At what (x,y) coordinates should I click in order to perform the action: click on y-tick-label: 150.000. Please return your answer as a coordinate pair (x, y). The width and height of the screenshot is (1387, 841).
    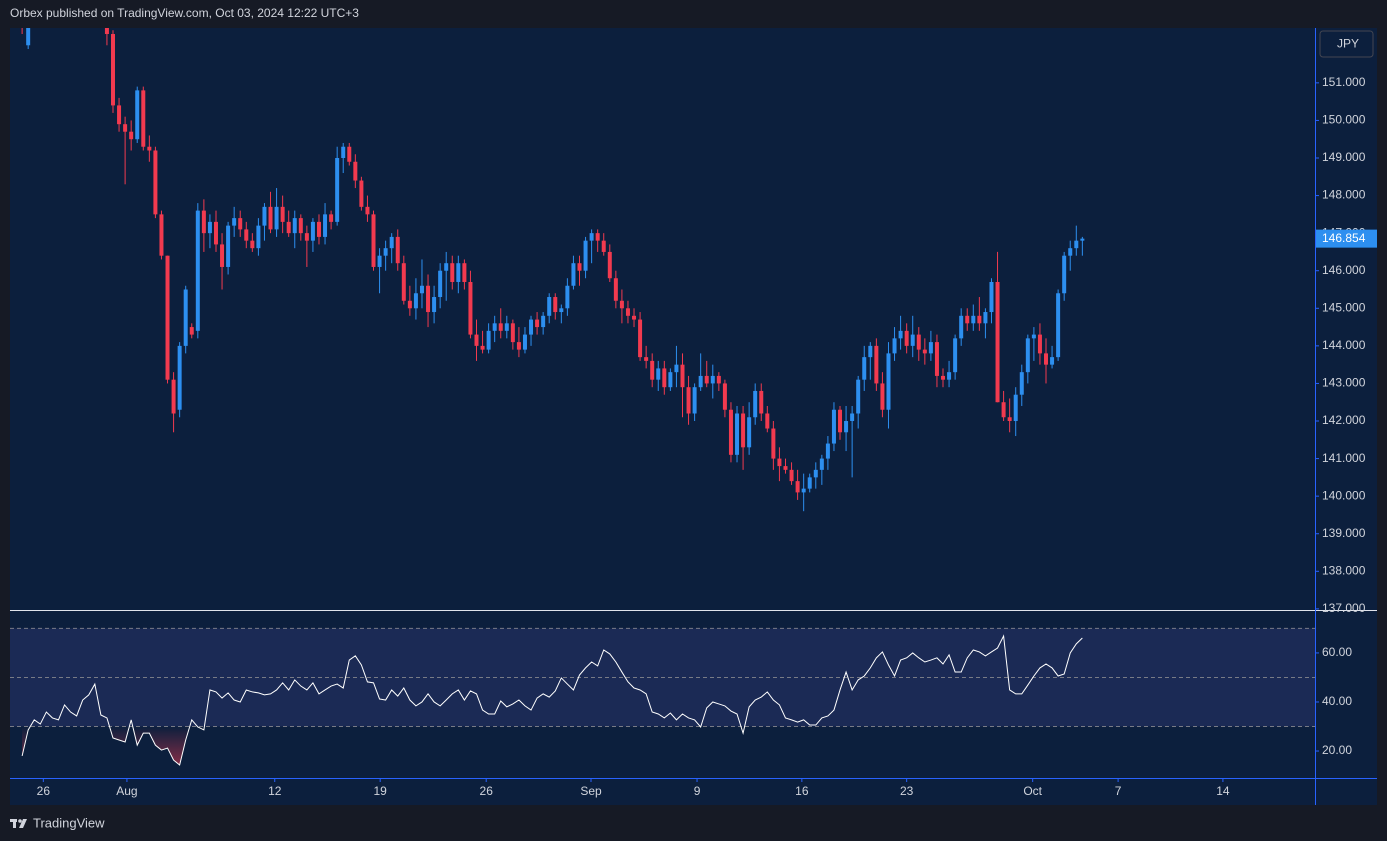
    Looking at the image, I should click on (1344, 120).